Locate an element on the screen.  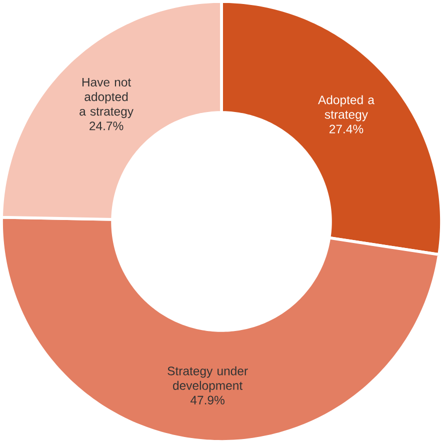
data-label: 47.9% is located at coordinates (207, 400).